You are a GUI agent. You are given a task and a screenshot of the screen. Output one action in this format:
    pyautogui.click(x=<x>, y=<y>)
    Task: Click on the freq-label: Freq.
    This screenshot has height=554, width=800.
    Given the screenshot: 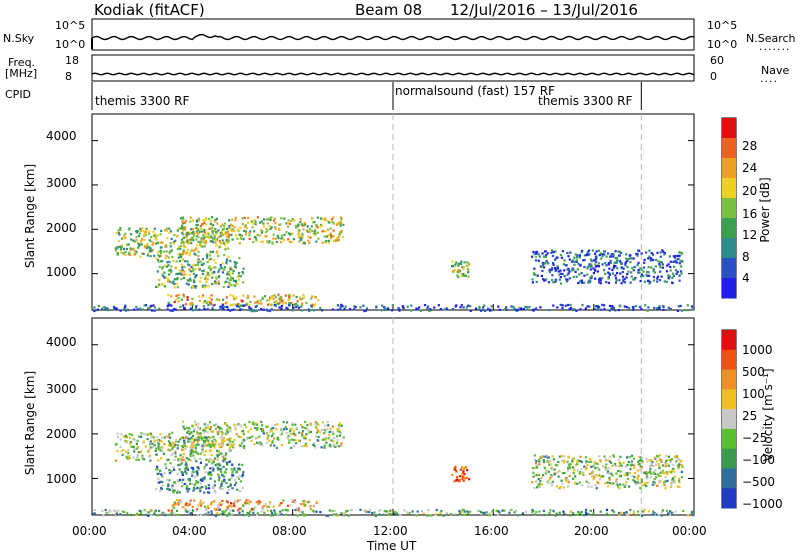 What is the action you would take?
    pyautogui.click(x=22, y=62)
    